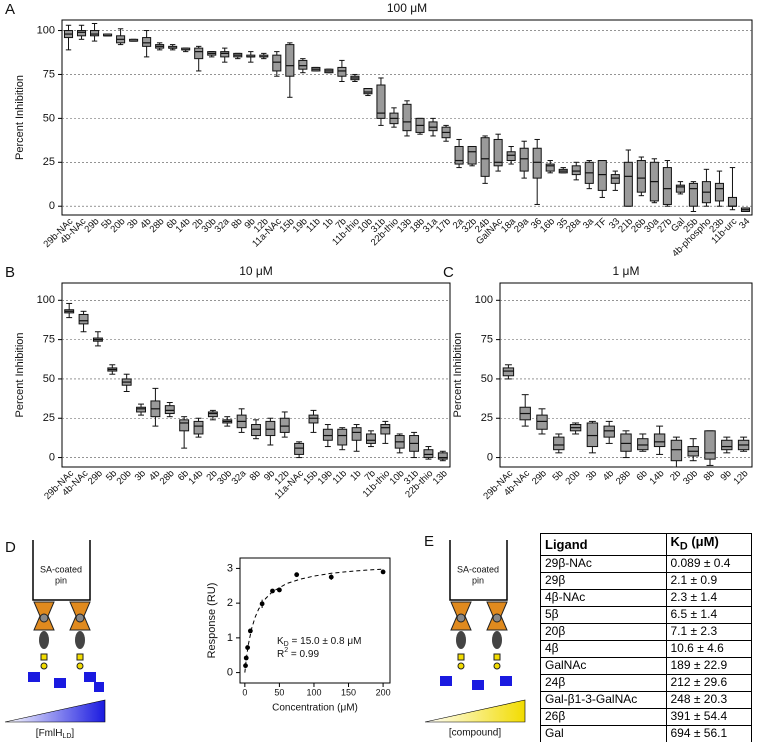 Image resolution: width=760 pixels, height=742 pixels. Describe the element at coordinates (603, 631) in the screenshot. I see `ligand-cell: 20β` at that location.